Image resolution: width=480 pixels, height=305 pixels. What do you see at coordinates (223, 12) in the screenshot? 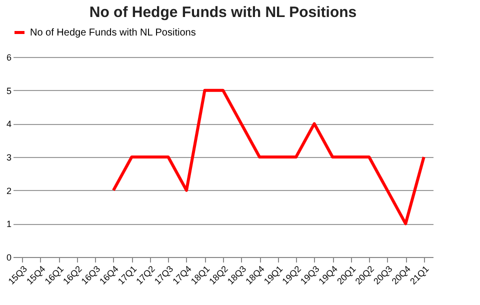
I see `chart-title: No of Hedge Funds with NL Positions` at bounding box center [223, 12].